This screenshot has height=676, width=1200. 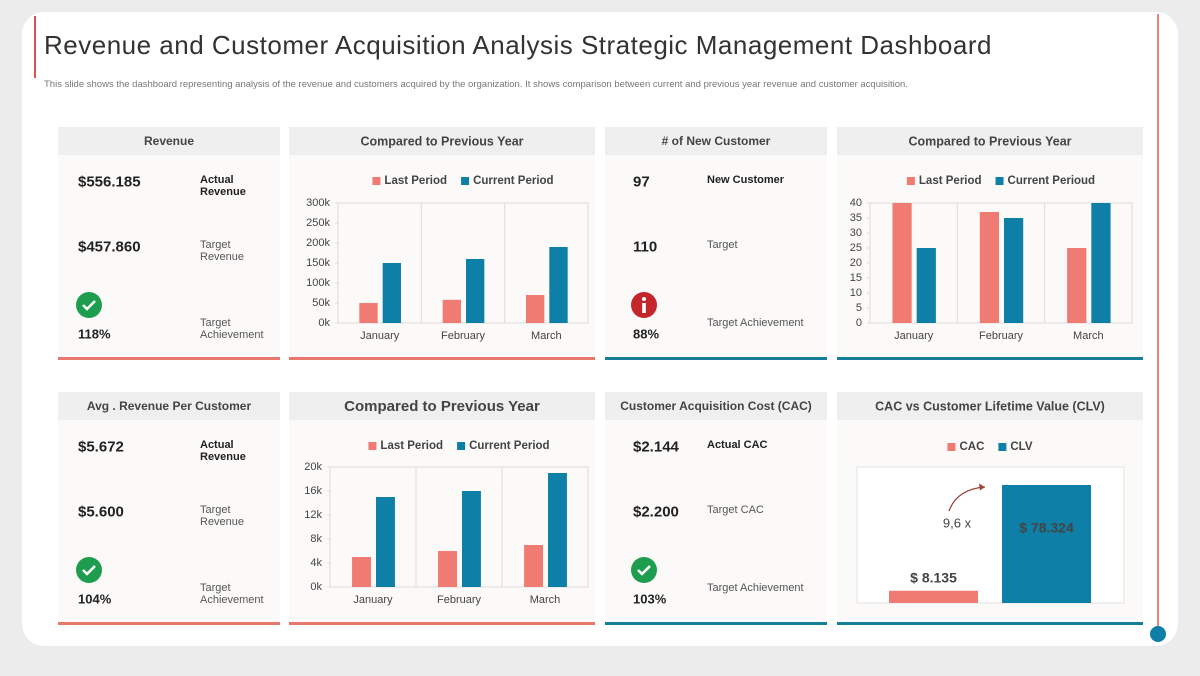 I want to click on y-tick-label: 12k, so click(x=313, y=515).